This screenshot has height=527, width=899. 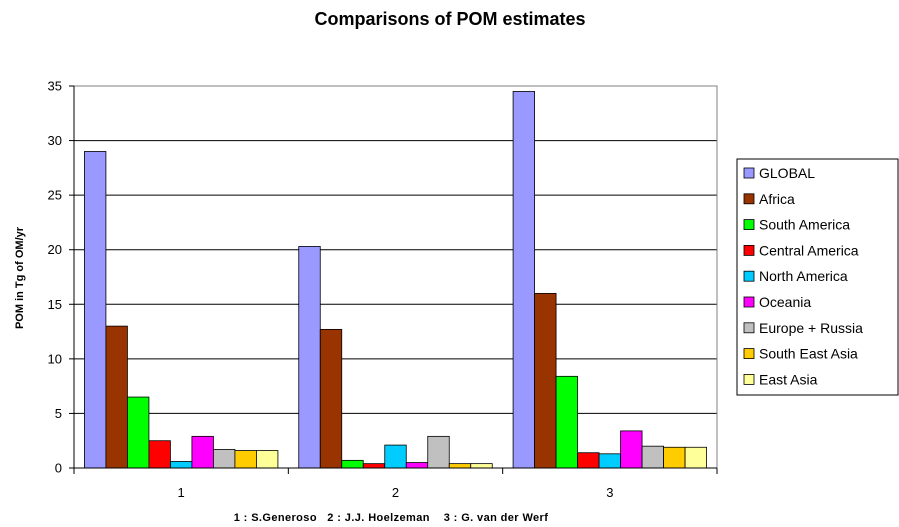 I want to click on legend-item-label: Oceania, so click(x=785, y=302).